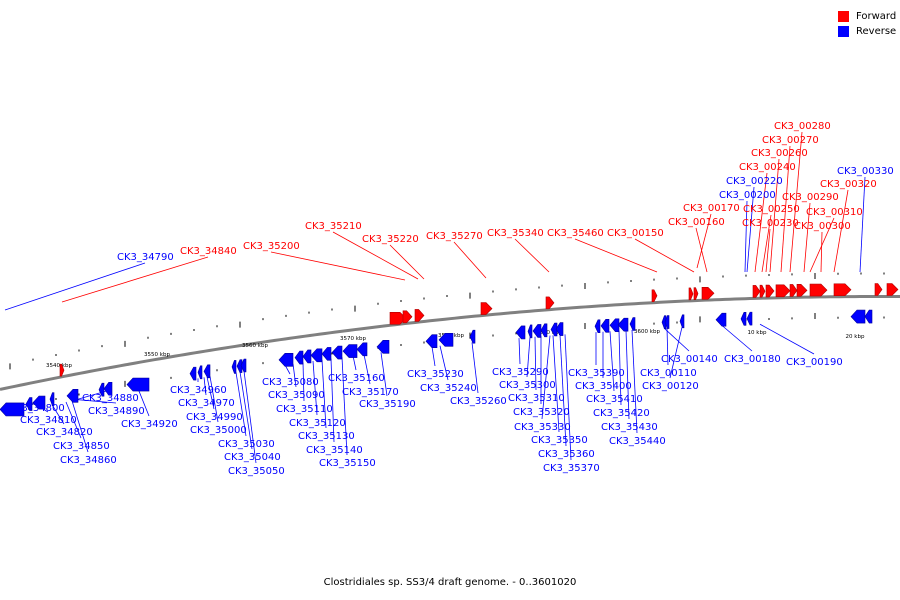 The width and height of the screenshot is (900, 600). What do you see at coordinates (865, 171) in the screenshot?
I see `gene-label: CK3_00330` at bounding box center [865, 171].